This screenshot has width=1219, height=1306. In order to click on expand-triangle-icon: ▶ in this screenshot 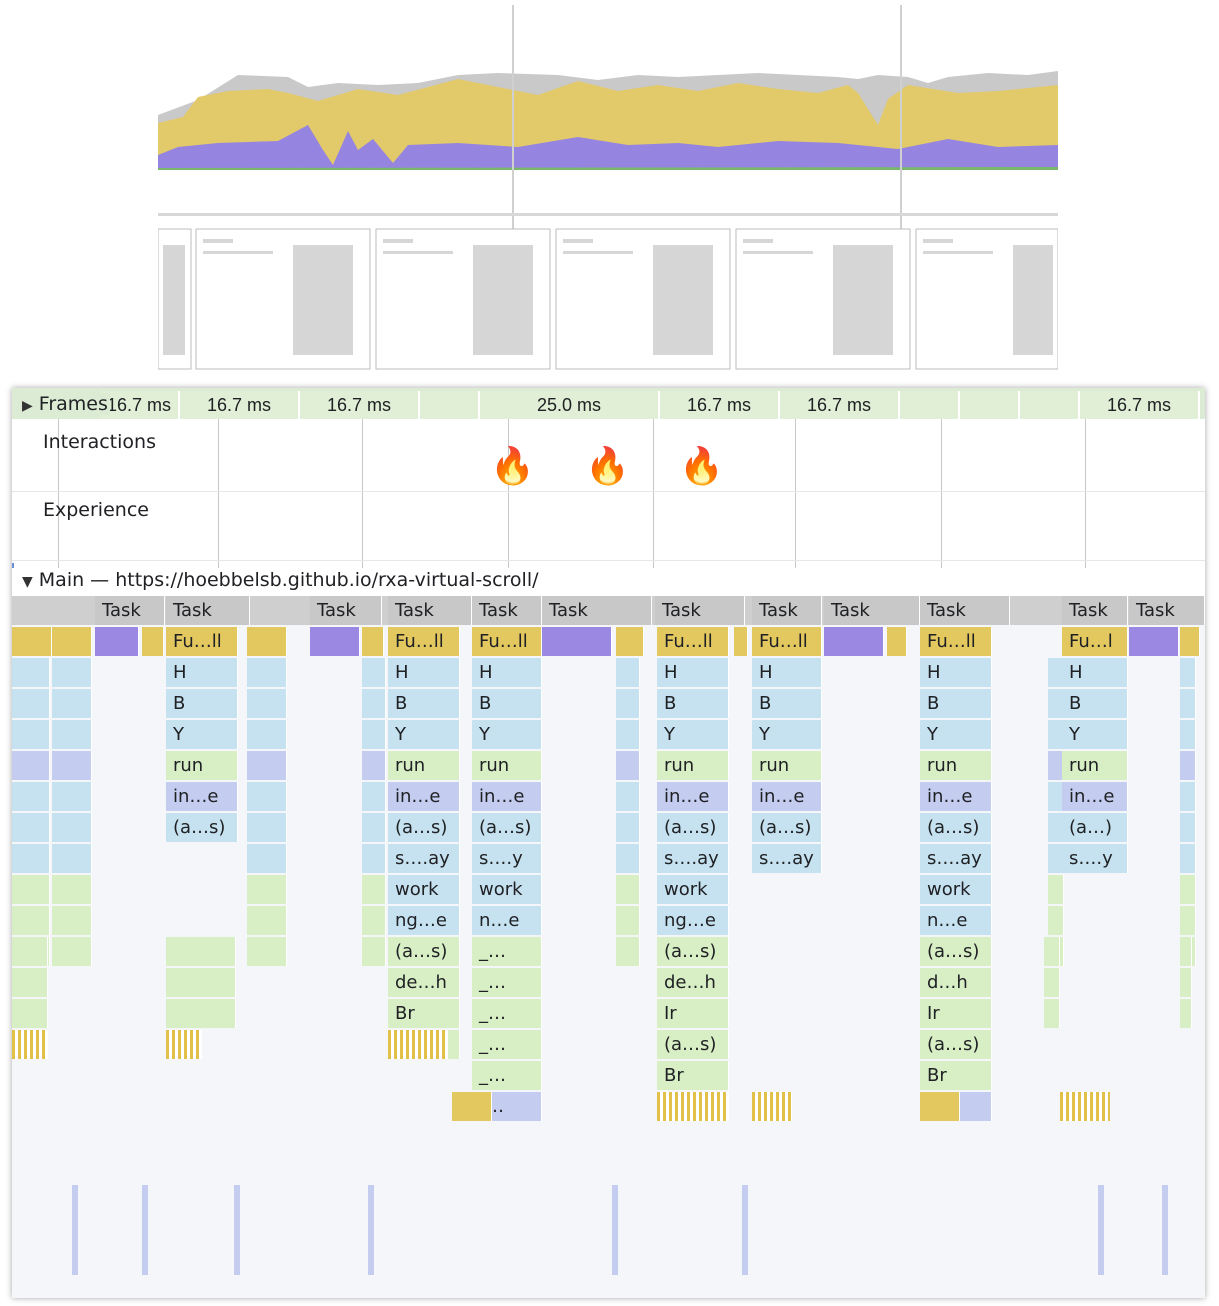, I will do `click(27, 406)`.